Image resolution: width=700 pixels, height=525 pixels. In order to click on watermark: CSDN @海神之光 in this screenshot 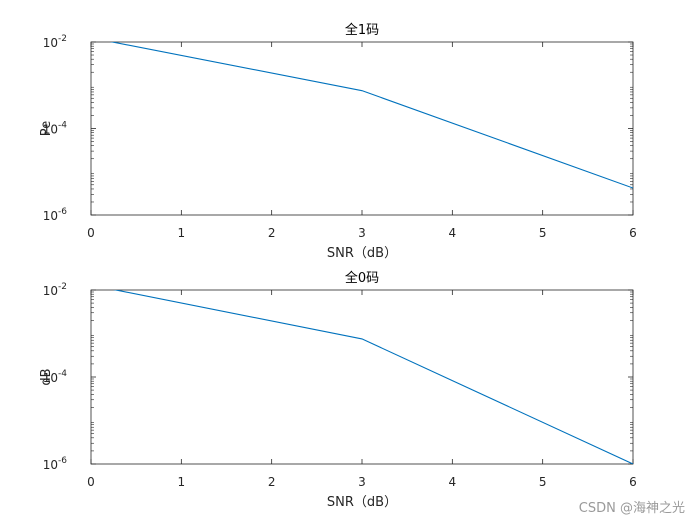, I will do `click(632, 508)`.